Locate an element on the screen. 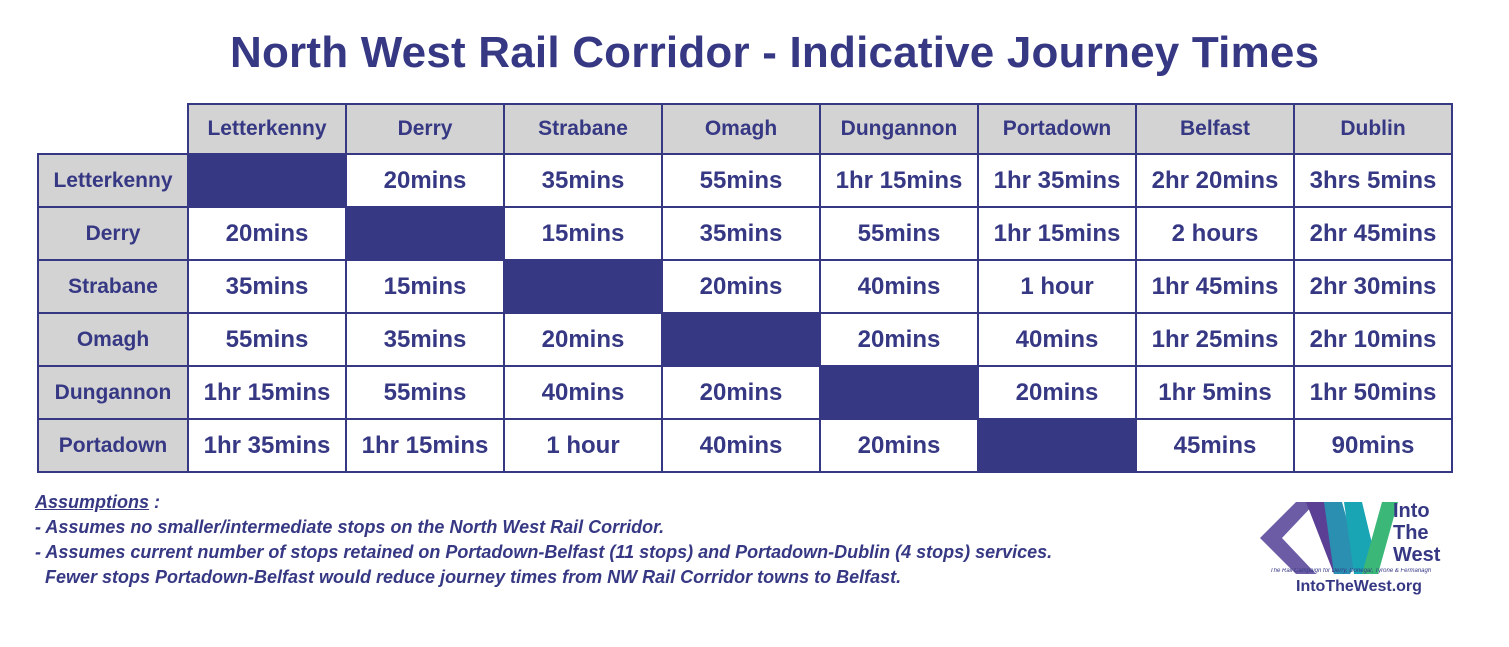  time-cell: 1hr 5mins is located at coordinates (1215, 392).